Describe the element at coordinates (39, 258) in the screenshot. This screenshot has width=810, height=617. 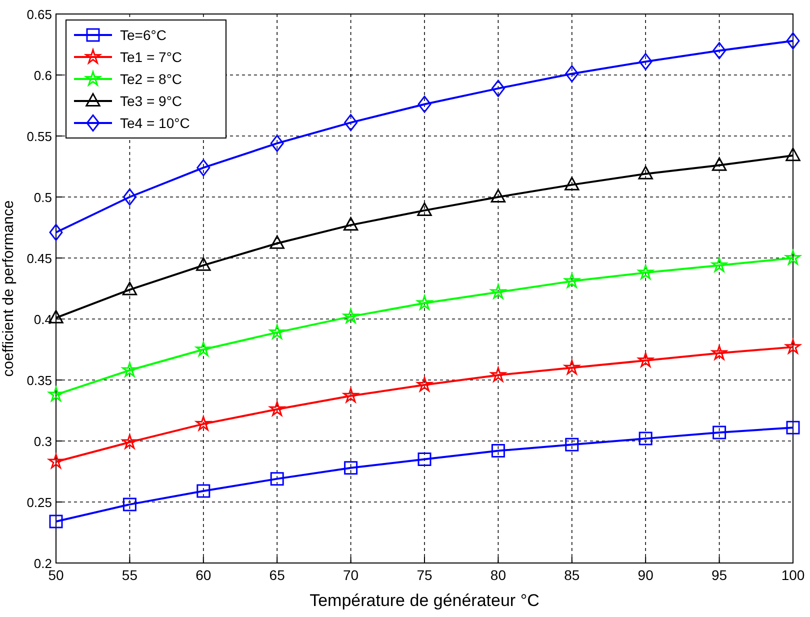
I see `y-tick-label: 0.45` at that location.